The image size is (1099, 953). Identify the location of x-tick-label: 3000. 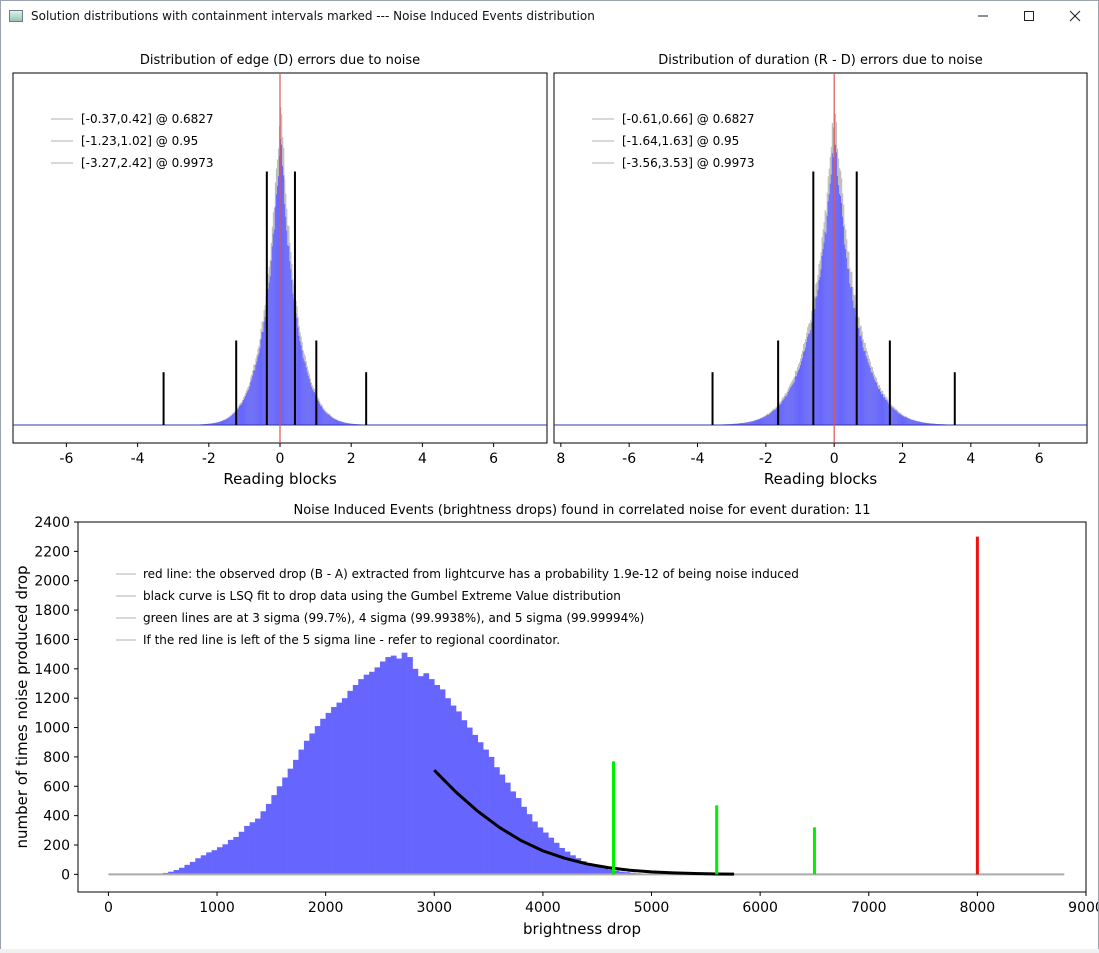
(434, 908).